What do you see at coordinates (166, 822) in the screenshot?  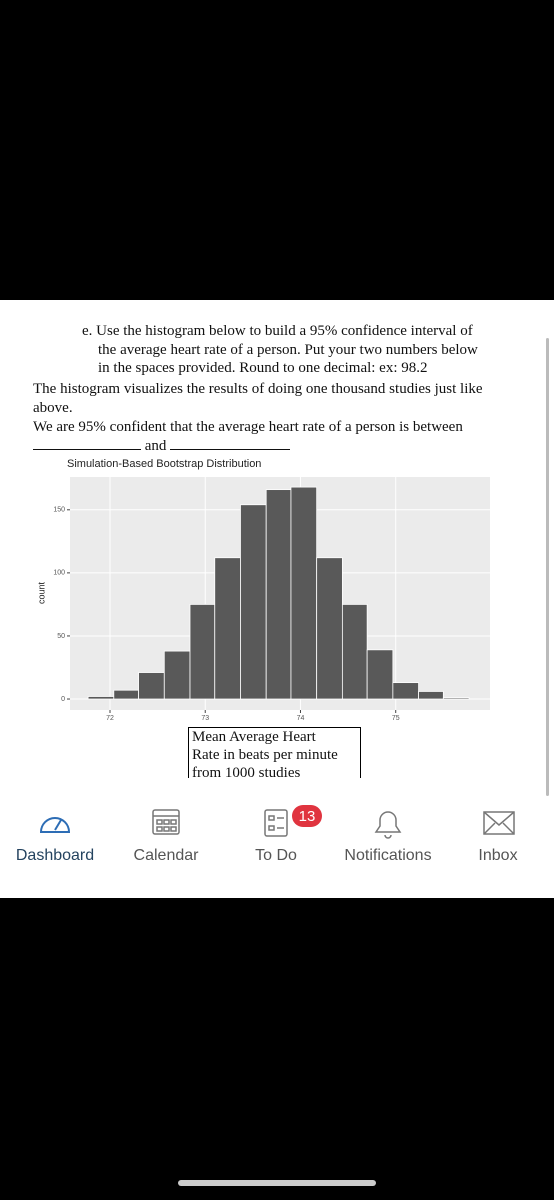 I see `calendar-icon` at bounding box center [166, 822].